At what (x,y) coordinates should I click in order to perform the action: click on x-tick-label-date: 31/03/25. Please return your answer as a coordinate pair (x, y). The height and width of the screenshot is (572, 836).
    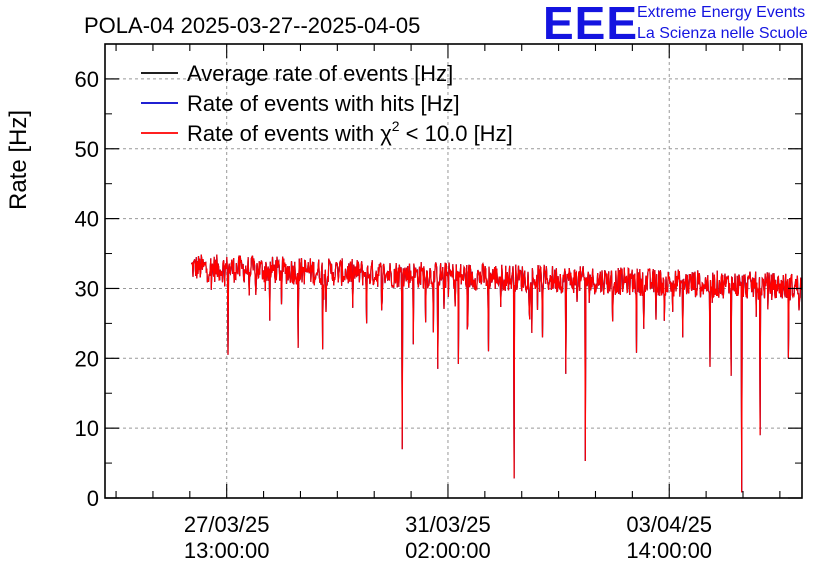
    Looking at the image, I should click on (448, 524).